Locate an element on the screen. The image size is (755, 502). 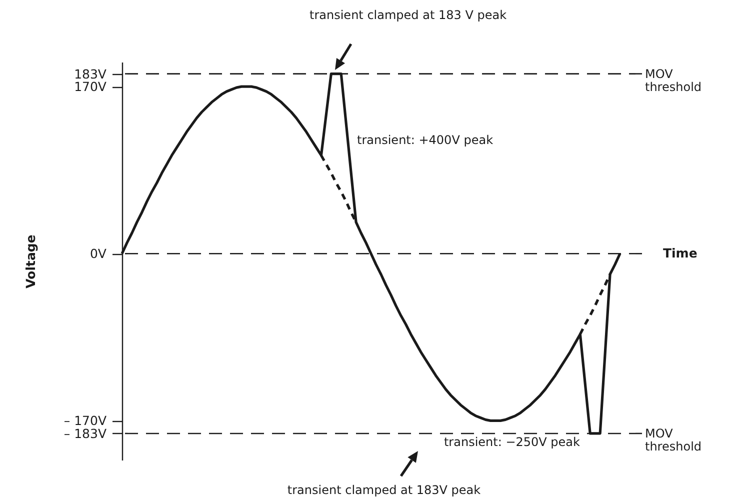
text: transient clamped at 183V peak is located at coordinates (384, 490).